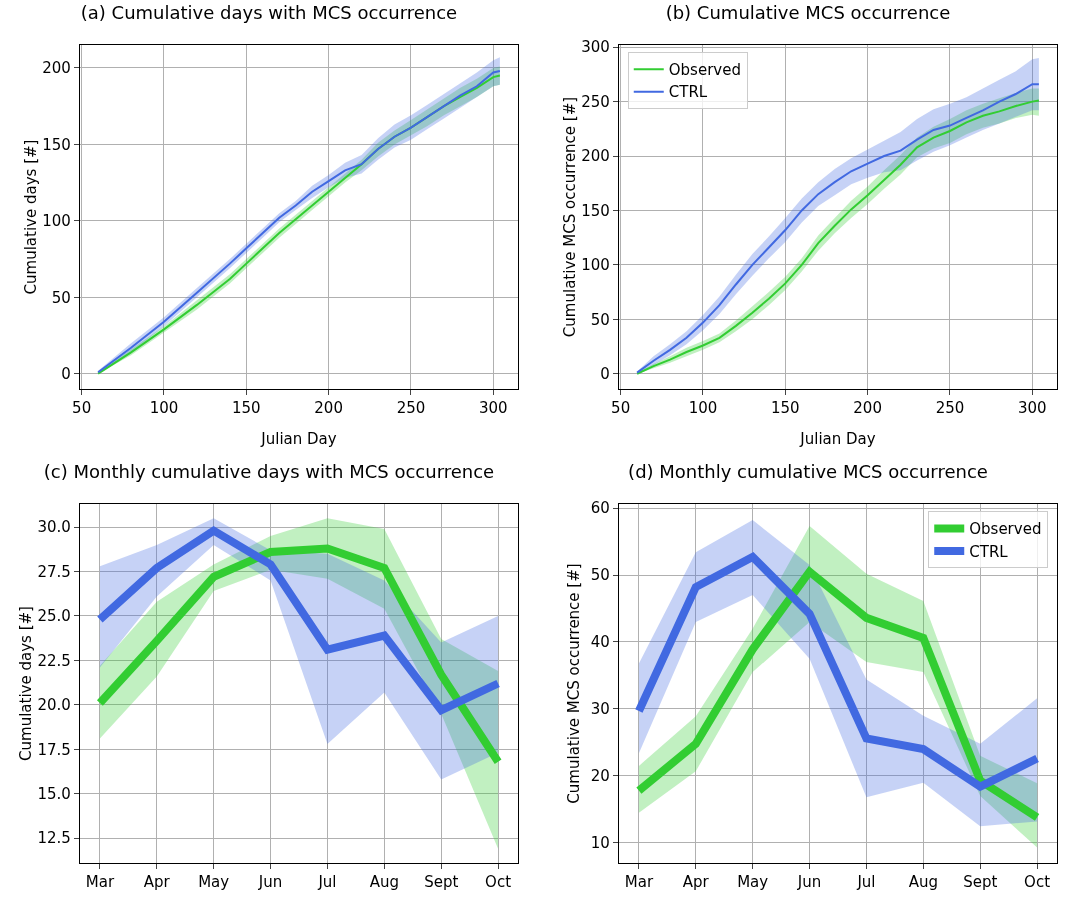 The height and width of the screenshot is (918, 1077). Describe the element at coordinates (54, 571) in the screenshot. I see `y-tick-label: 27.5` at that location.